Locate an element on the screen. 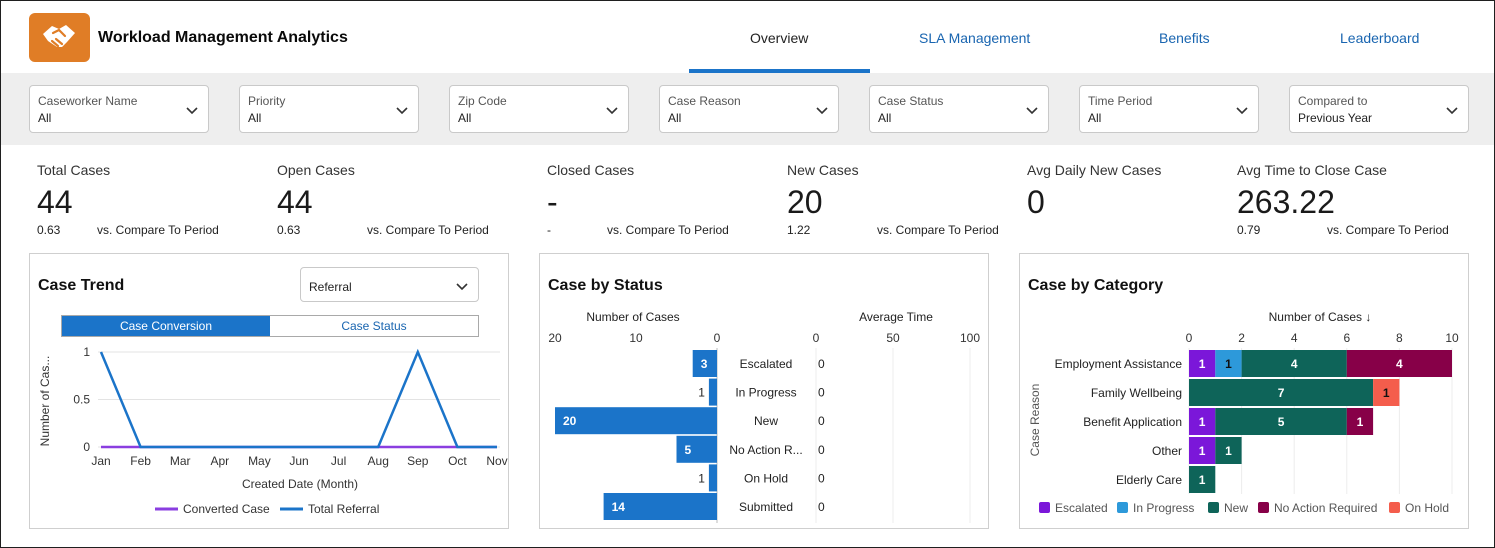 The width and height of the screenshot is (1495, 548). x-tick-label: Sep is located at coordinates (418, 461).